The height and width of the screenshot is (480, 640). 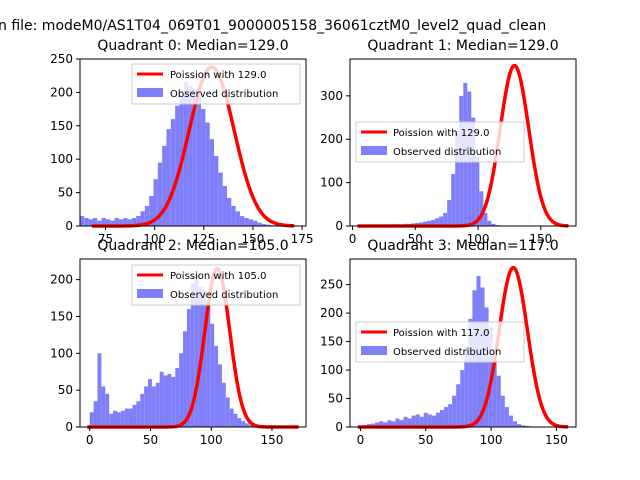 What do you see at coordinates (302, 239) in the screenshot?
I see `x-tick-label: 175` at bounding box center [302, 239].